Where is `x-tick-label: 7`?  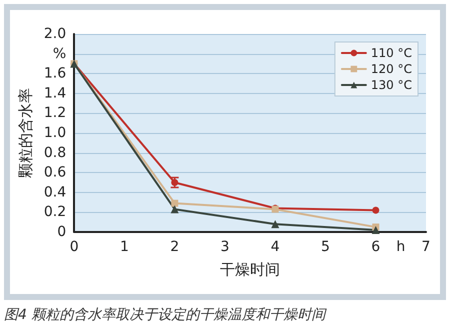
x-tick-label: 7 is located at coordinates (426, 247).